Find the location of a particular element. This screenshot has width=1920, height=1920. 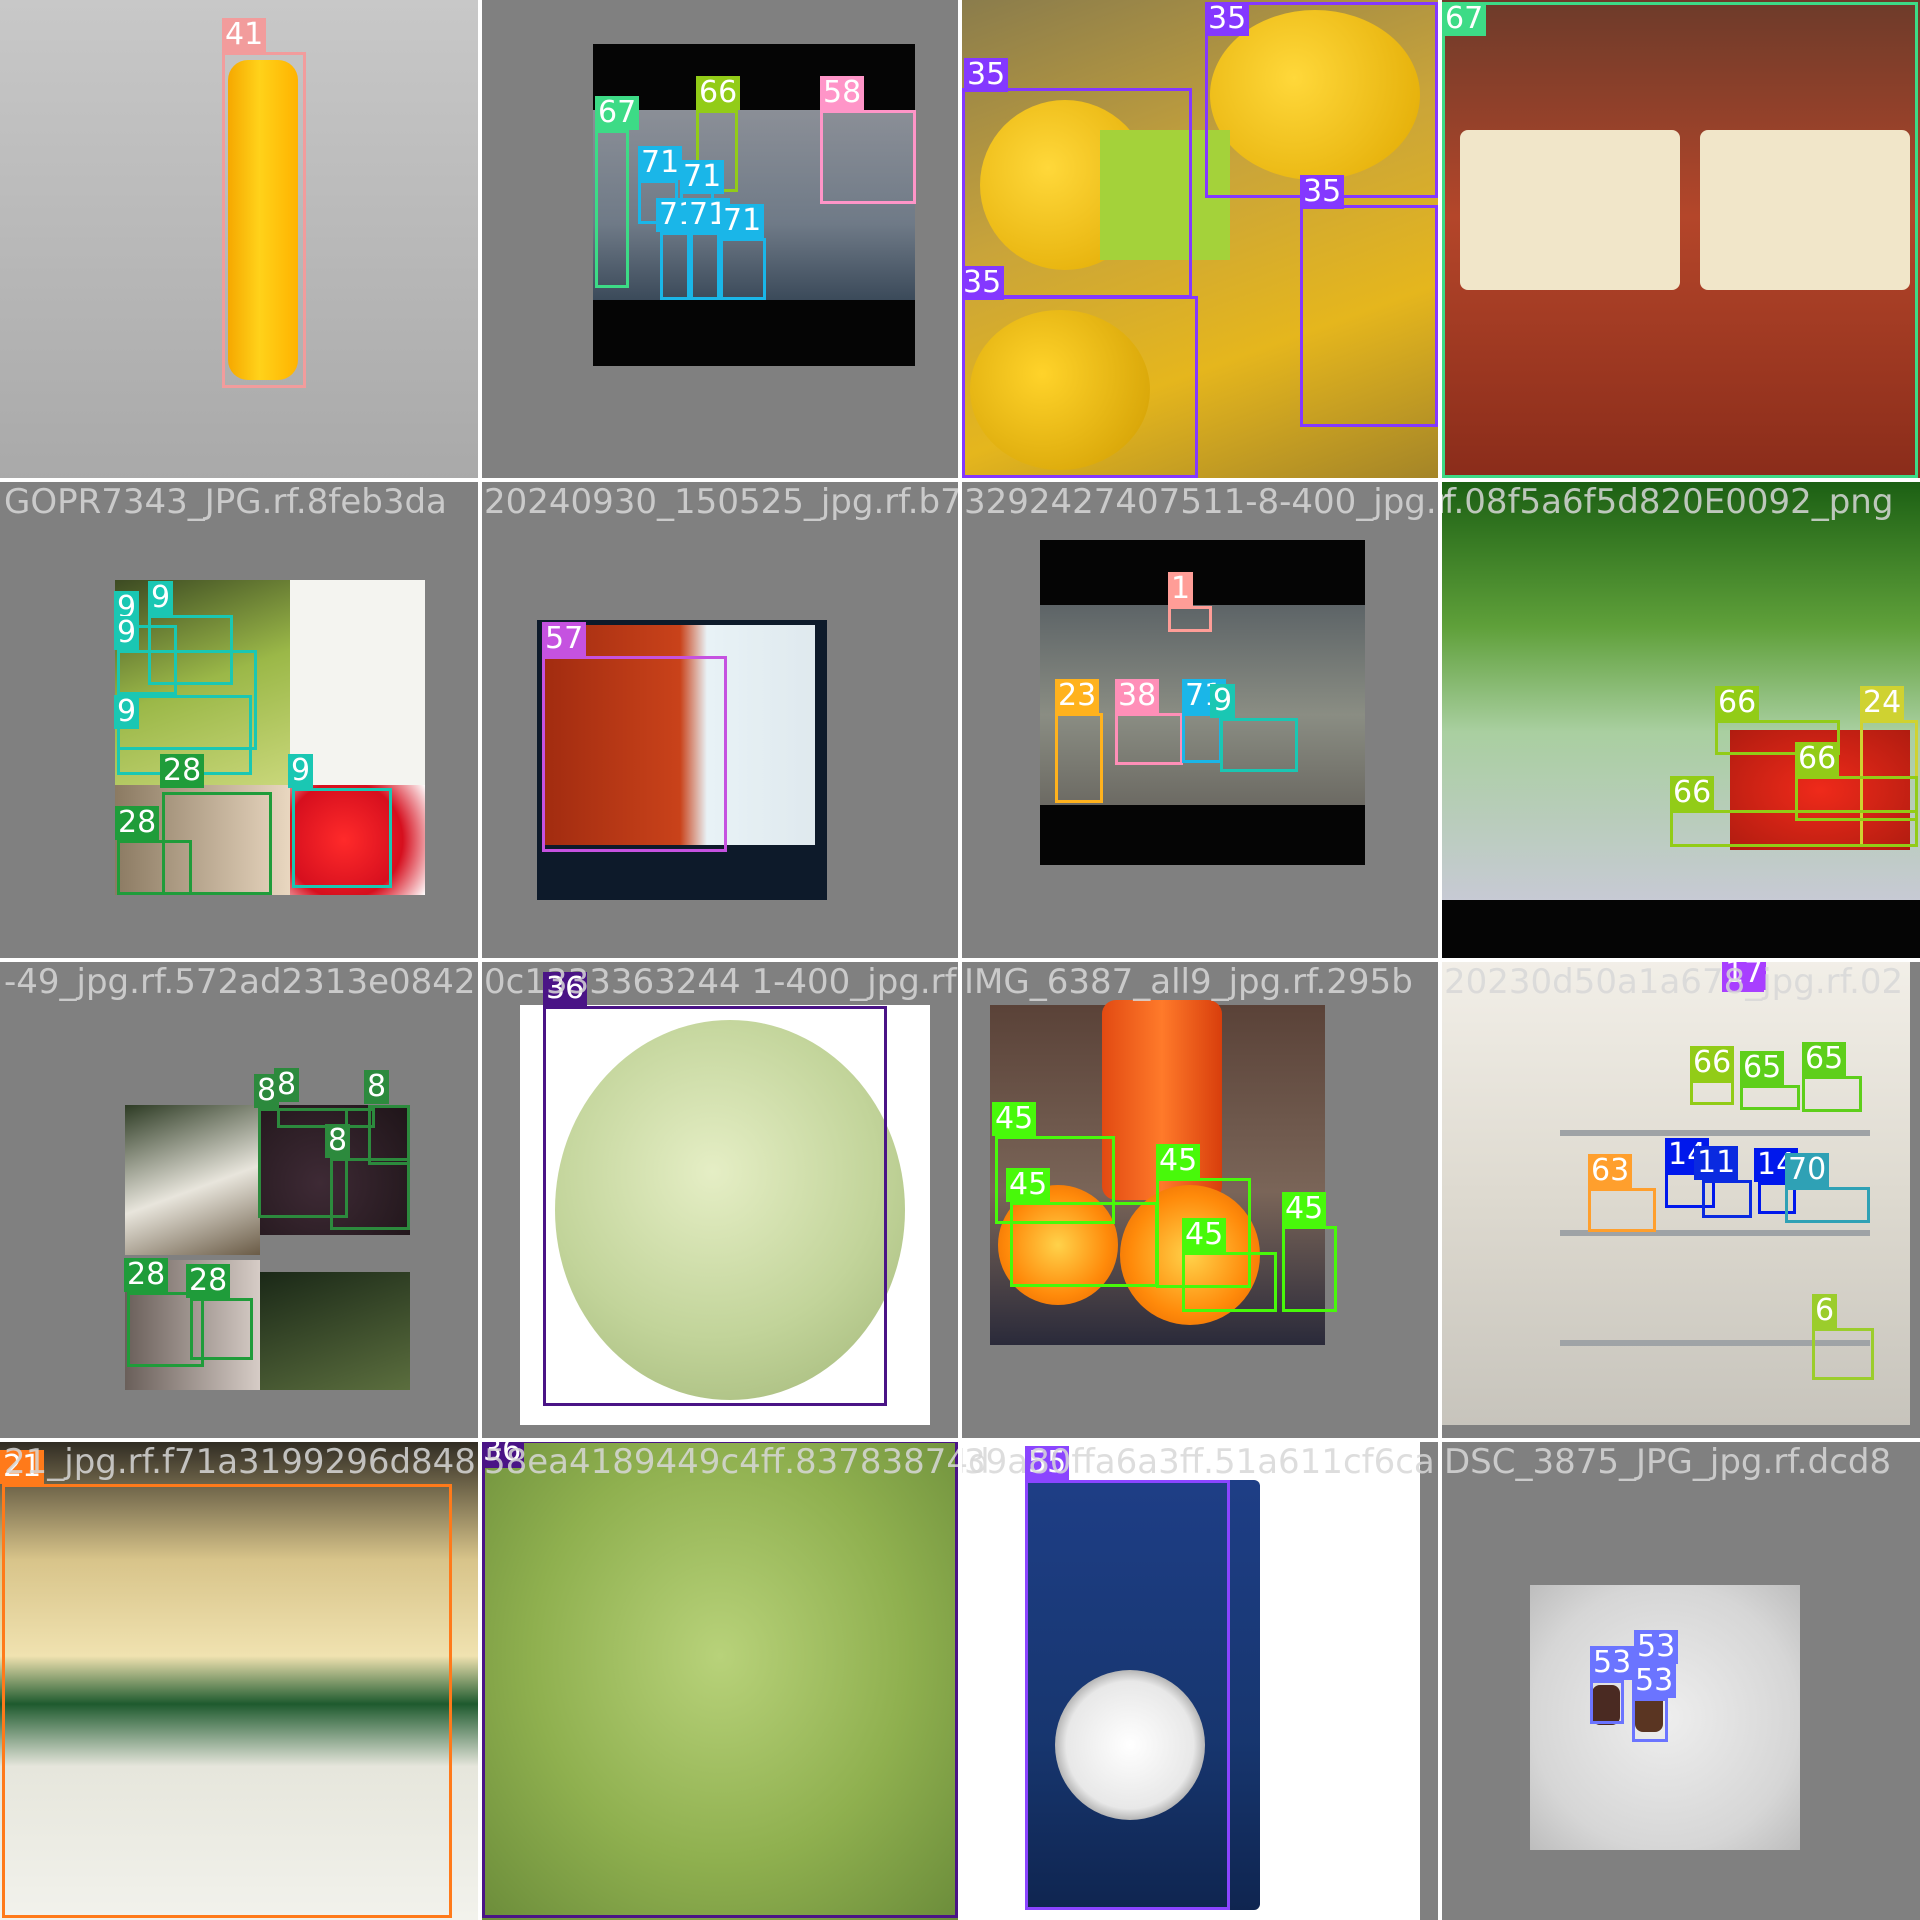

image-filename: 58ea4189449c4ff.83783874d is located at coordinates (737, 1462).